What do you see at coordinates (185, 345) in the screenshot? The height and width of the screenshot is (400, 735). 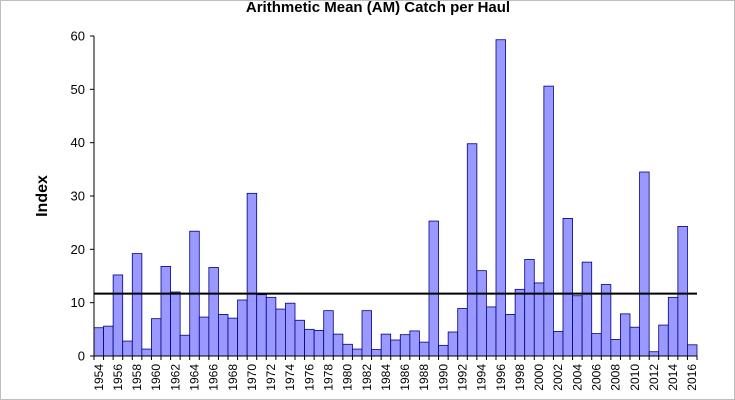 I see `bar-1963` at bounding box center [185, 345].